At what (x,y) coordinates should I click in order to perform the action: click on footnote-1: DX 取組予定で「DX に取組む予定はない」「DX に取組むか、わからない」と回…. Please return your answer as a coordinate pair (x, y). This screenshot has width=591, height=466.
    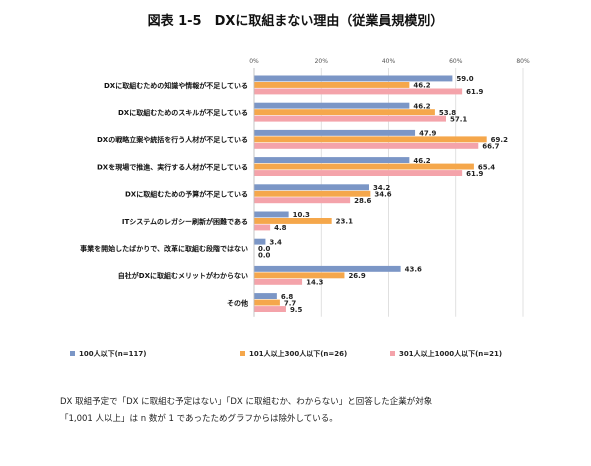
    Looking at the image, I should click on (246, 402).